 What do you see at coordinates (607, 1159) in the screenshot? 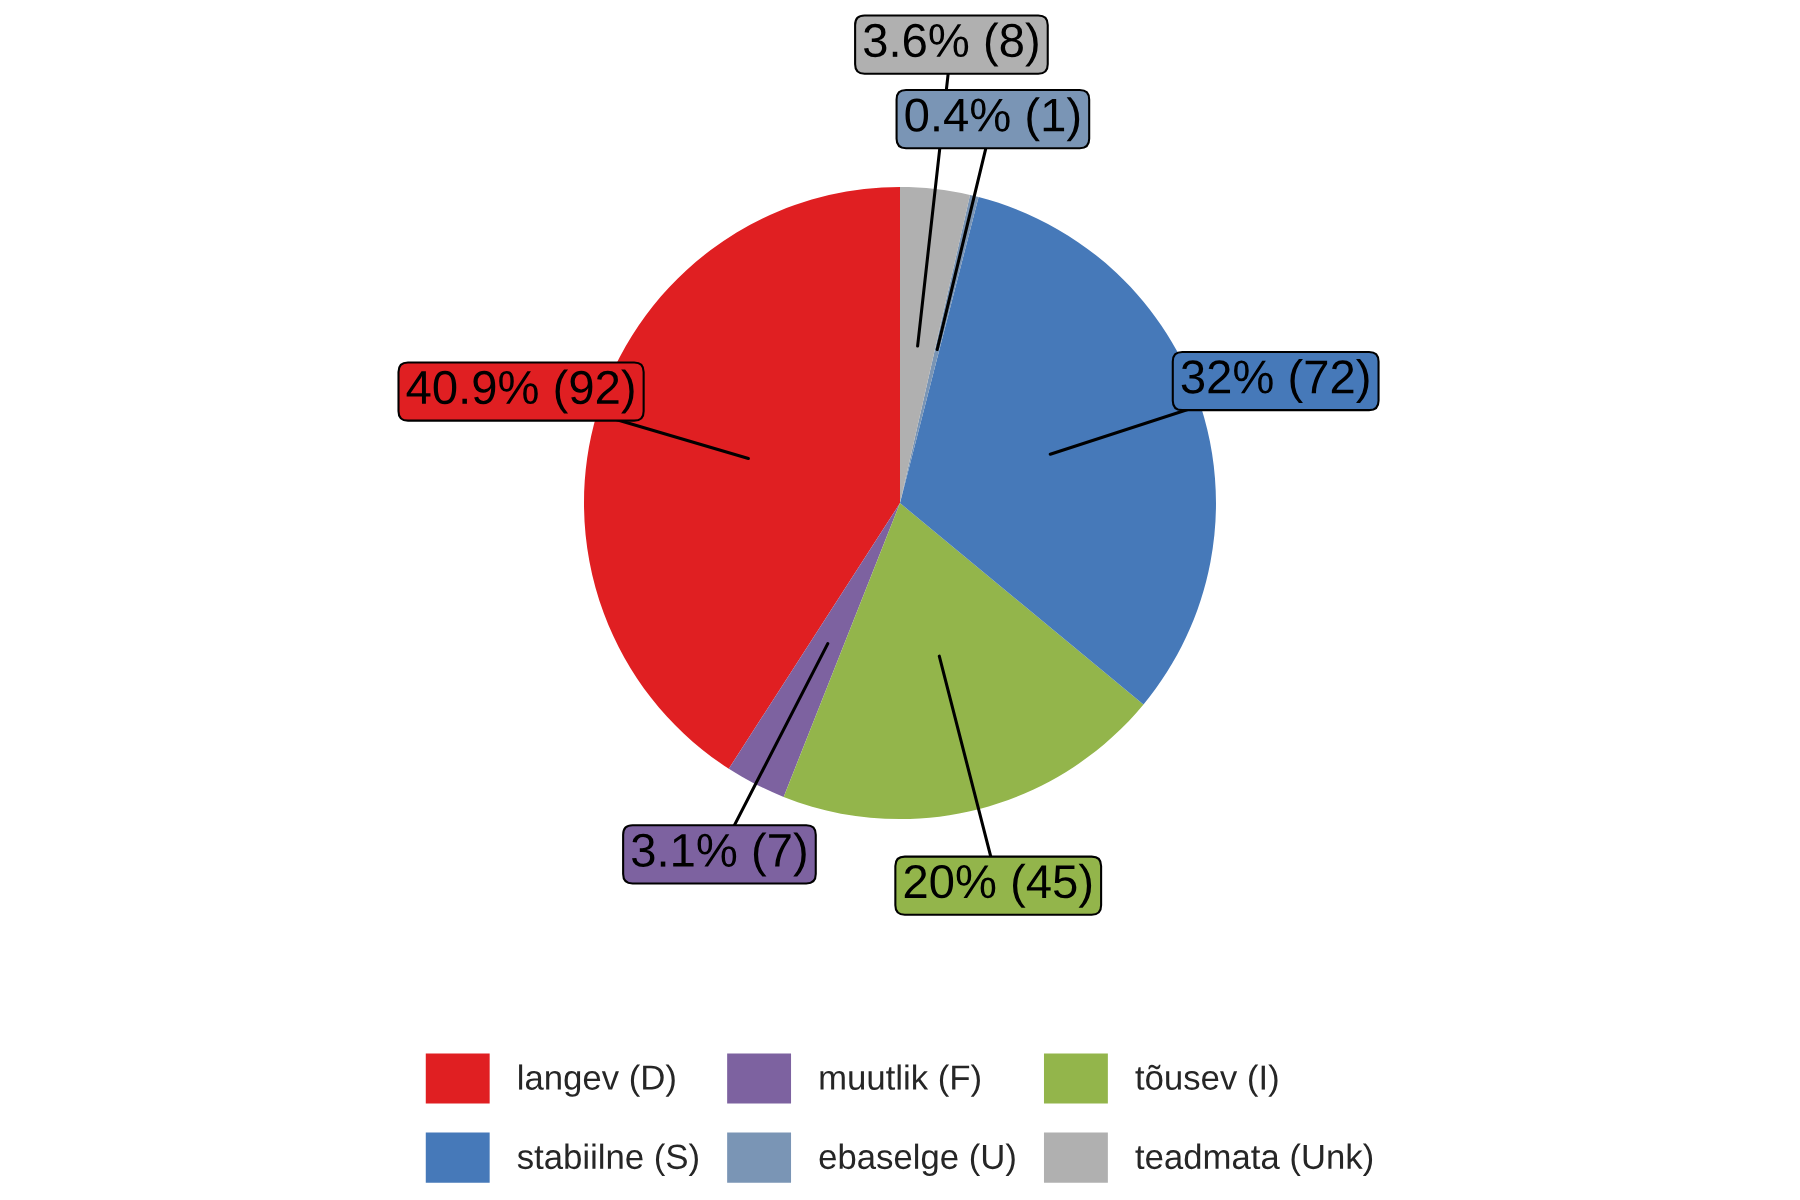
I see `legend-label: stabiilne (S)` at bounding box center [607, 1159].